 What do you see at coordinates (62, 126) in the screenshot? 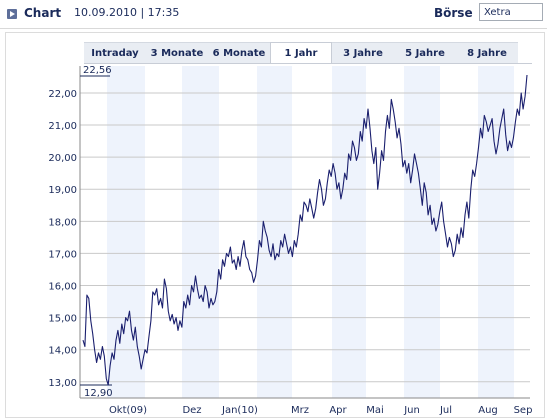
I see `y-tick-label: 21,00` at bounding box center [62, 126].